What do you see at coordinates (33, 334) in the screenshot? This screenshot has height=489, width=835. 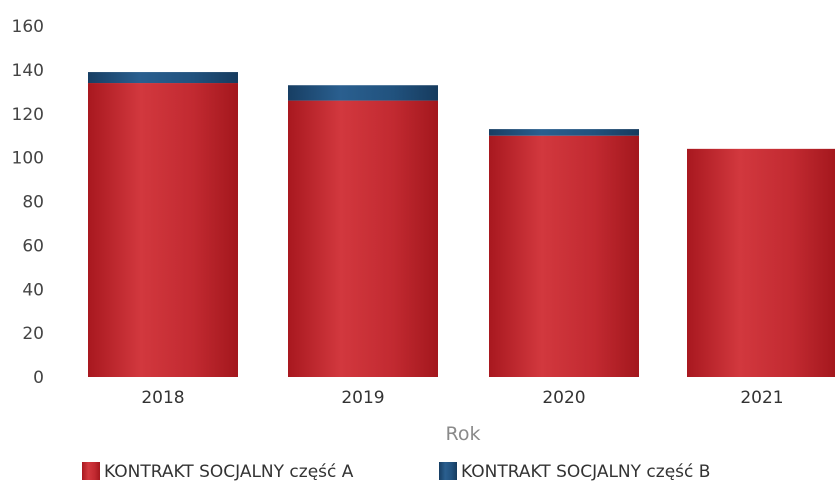 I see `y-tick-label: 20` at bounding box center [33, 334].